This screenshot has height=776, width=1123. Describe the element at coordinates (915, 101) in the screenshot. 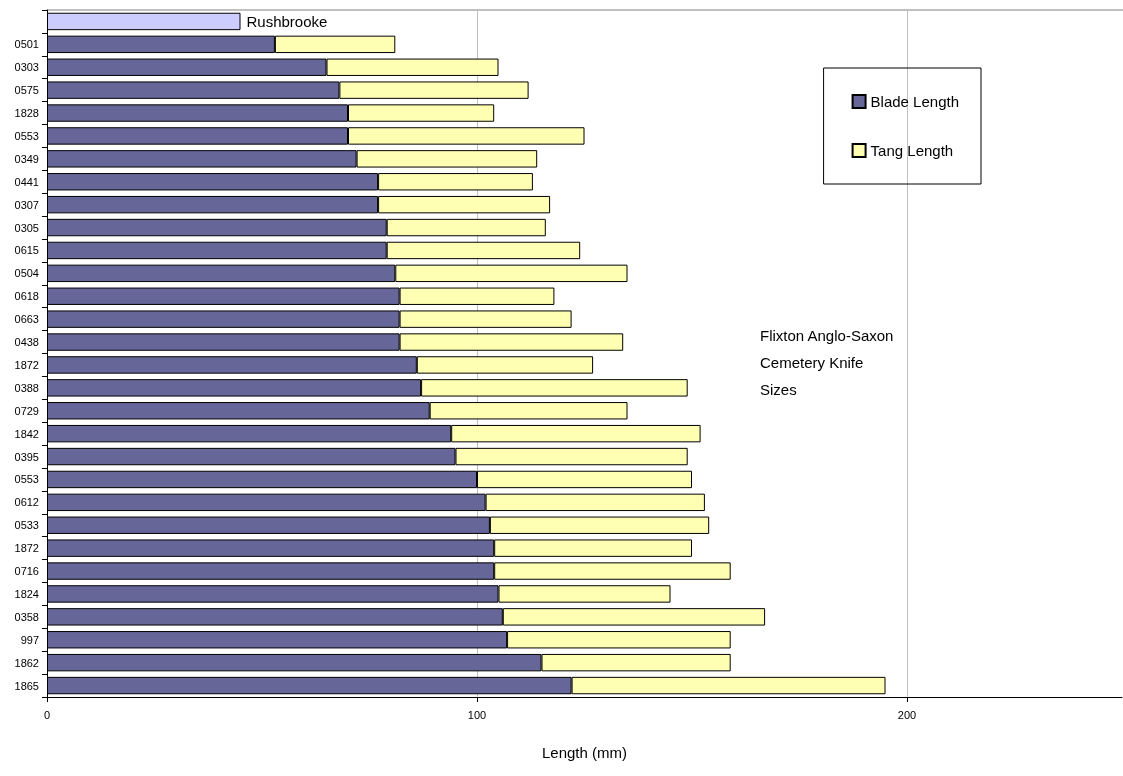

I see `legend-label: Blade Length` at that location.